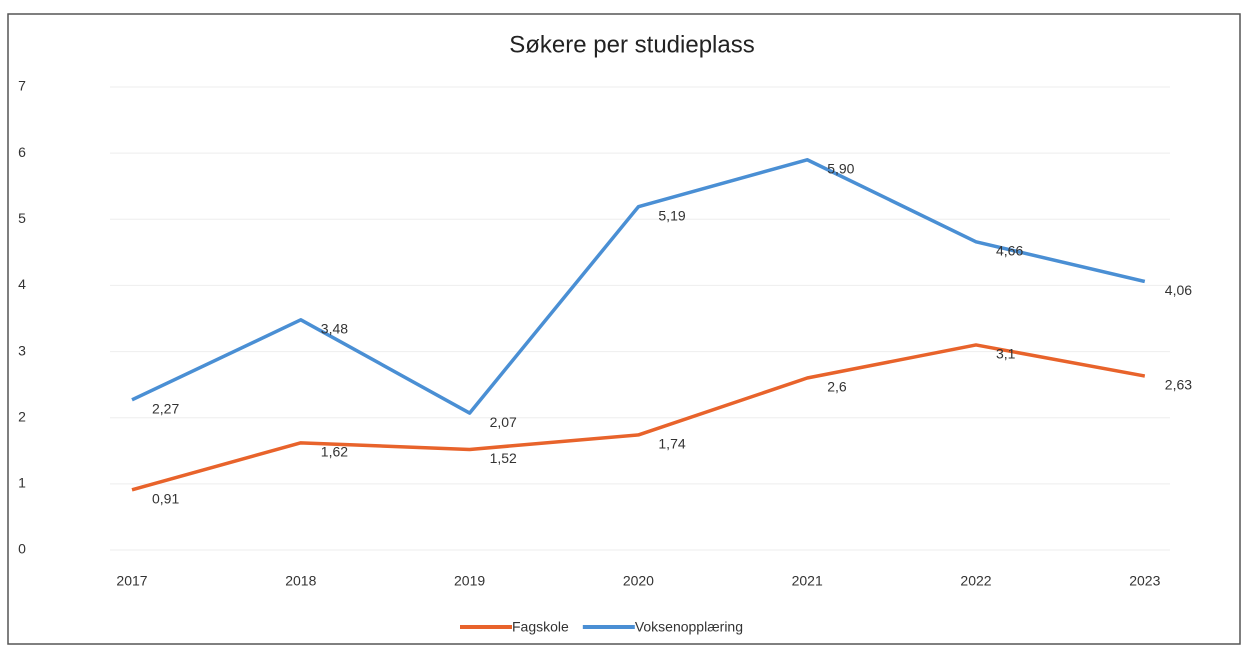 Image resolution: width=1250 pixels, height=651 pixels. Describe the element at coordinates (22, 483) in the screenshot. I see `y-tick-label: 1` at that location.